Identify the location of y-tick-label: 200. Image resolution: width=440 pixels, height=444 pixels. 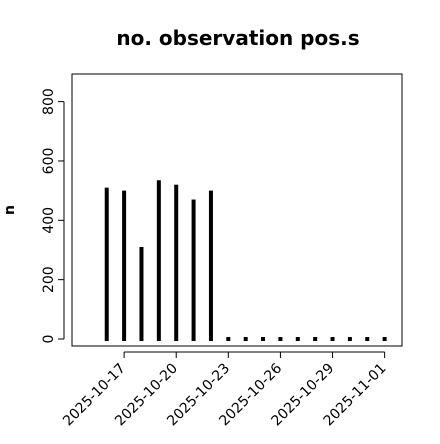
(49, 279).